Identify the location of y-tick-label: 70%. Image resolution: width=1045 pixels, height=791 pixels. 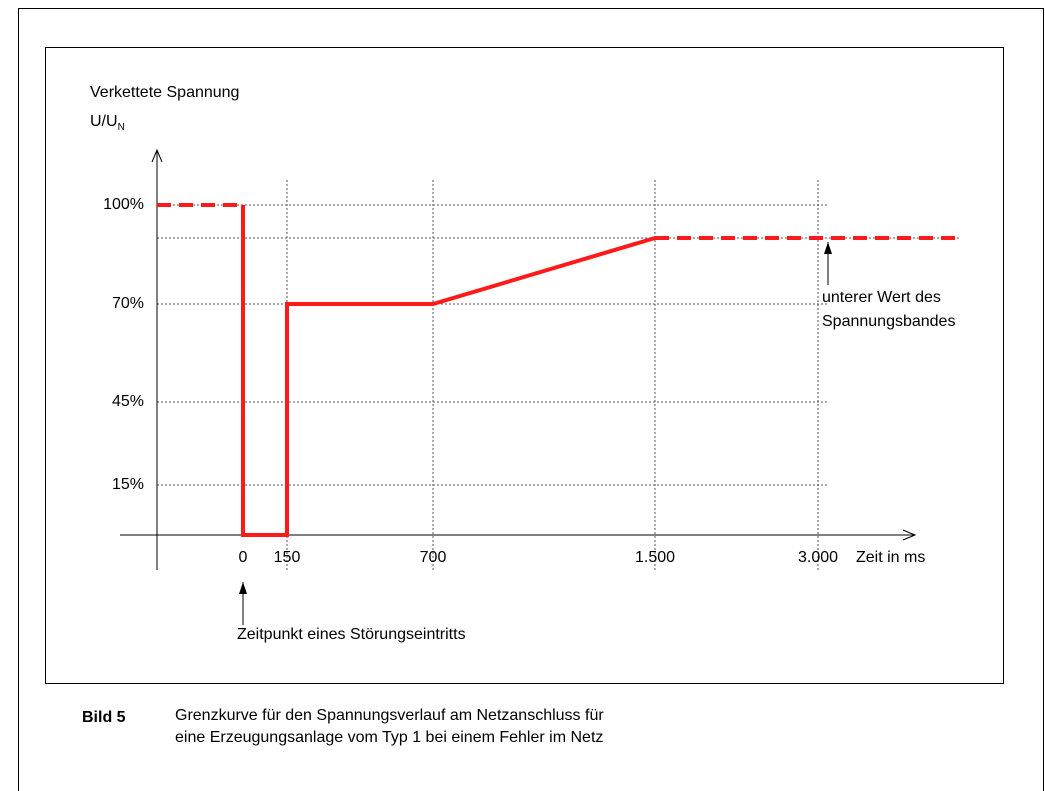
(128, 303).